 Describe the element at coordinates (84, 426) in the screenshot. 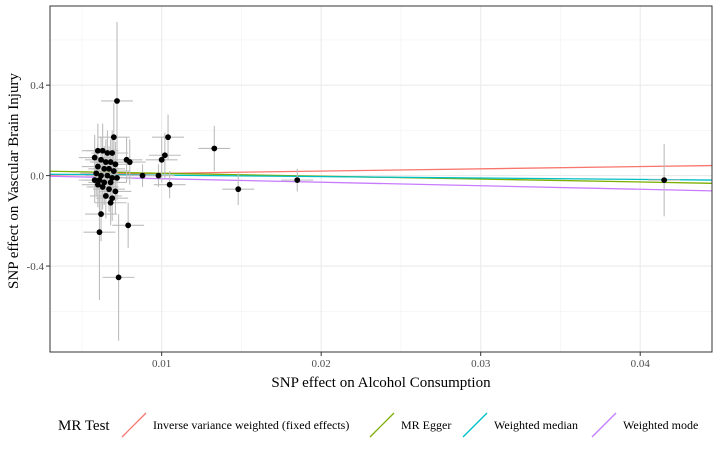

I see `legend-title: MR Test` at that location.